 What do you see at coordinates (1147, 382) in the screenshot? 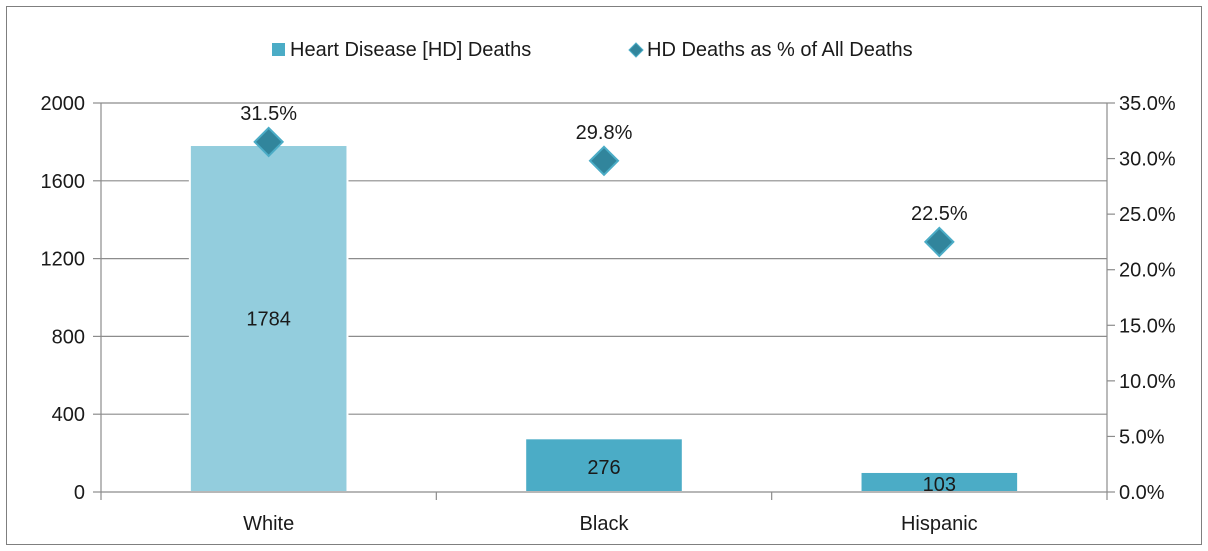
I see `right-axis-tick-label: 10.0%` at bounding box center [1147, 382].